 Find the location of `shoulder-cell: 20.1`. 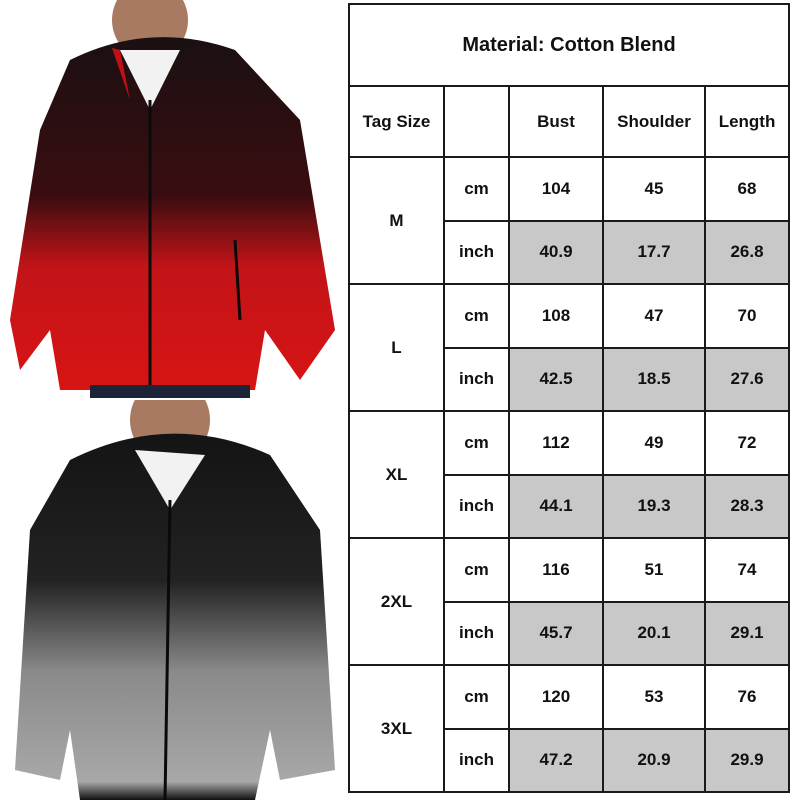

shoulder-cell: 20.1 is located at coordinates (654, 633).